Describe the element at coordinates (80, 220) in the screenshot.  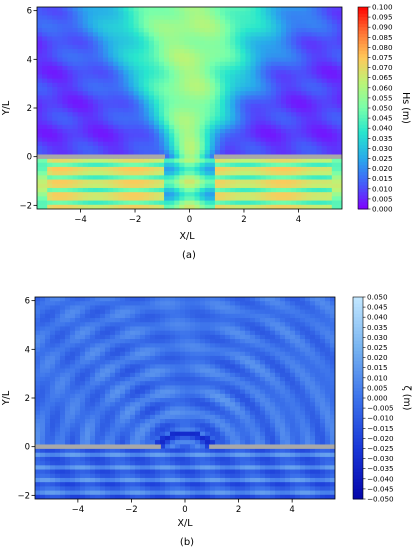
I see `x-tick-label: −4` at that location.